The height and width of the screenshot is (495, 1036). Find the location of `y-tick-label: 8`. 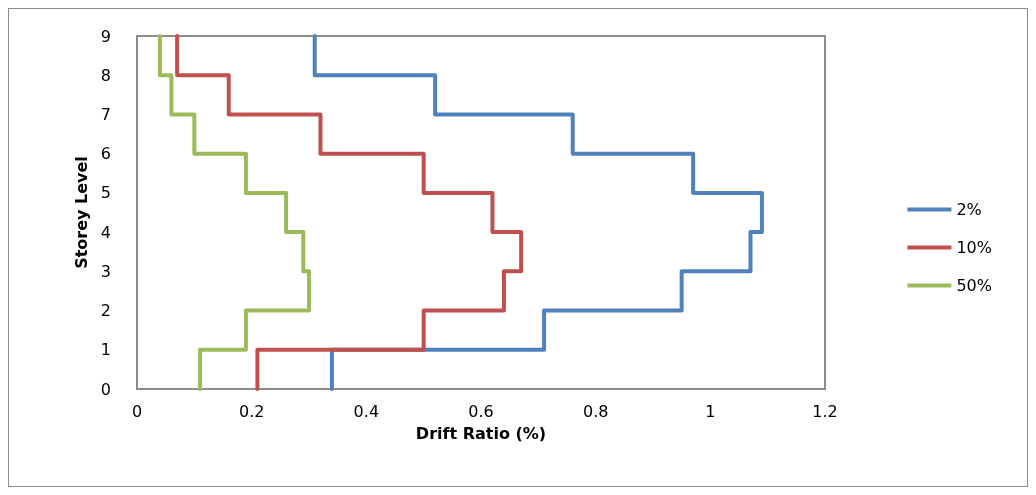

y-tick-label: 8 is located at coordinates (105, 75).